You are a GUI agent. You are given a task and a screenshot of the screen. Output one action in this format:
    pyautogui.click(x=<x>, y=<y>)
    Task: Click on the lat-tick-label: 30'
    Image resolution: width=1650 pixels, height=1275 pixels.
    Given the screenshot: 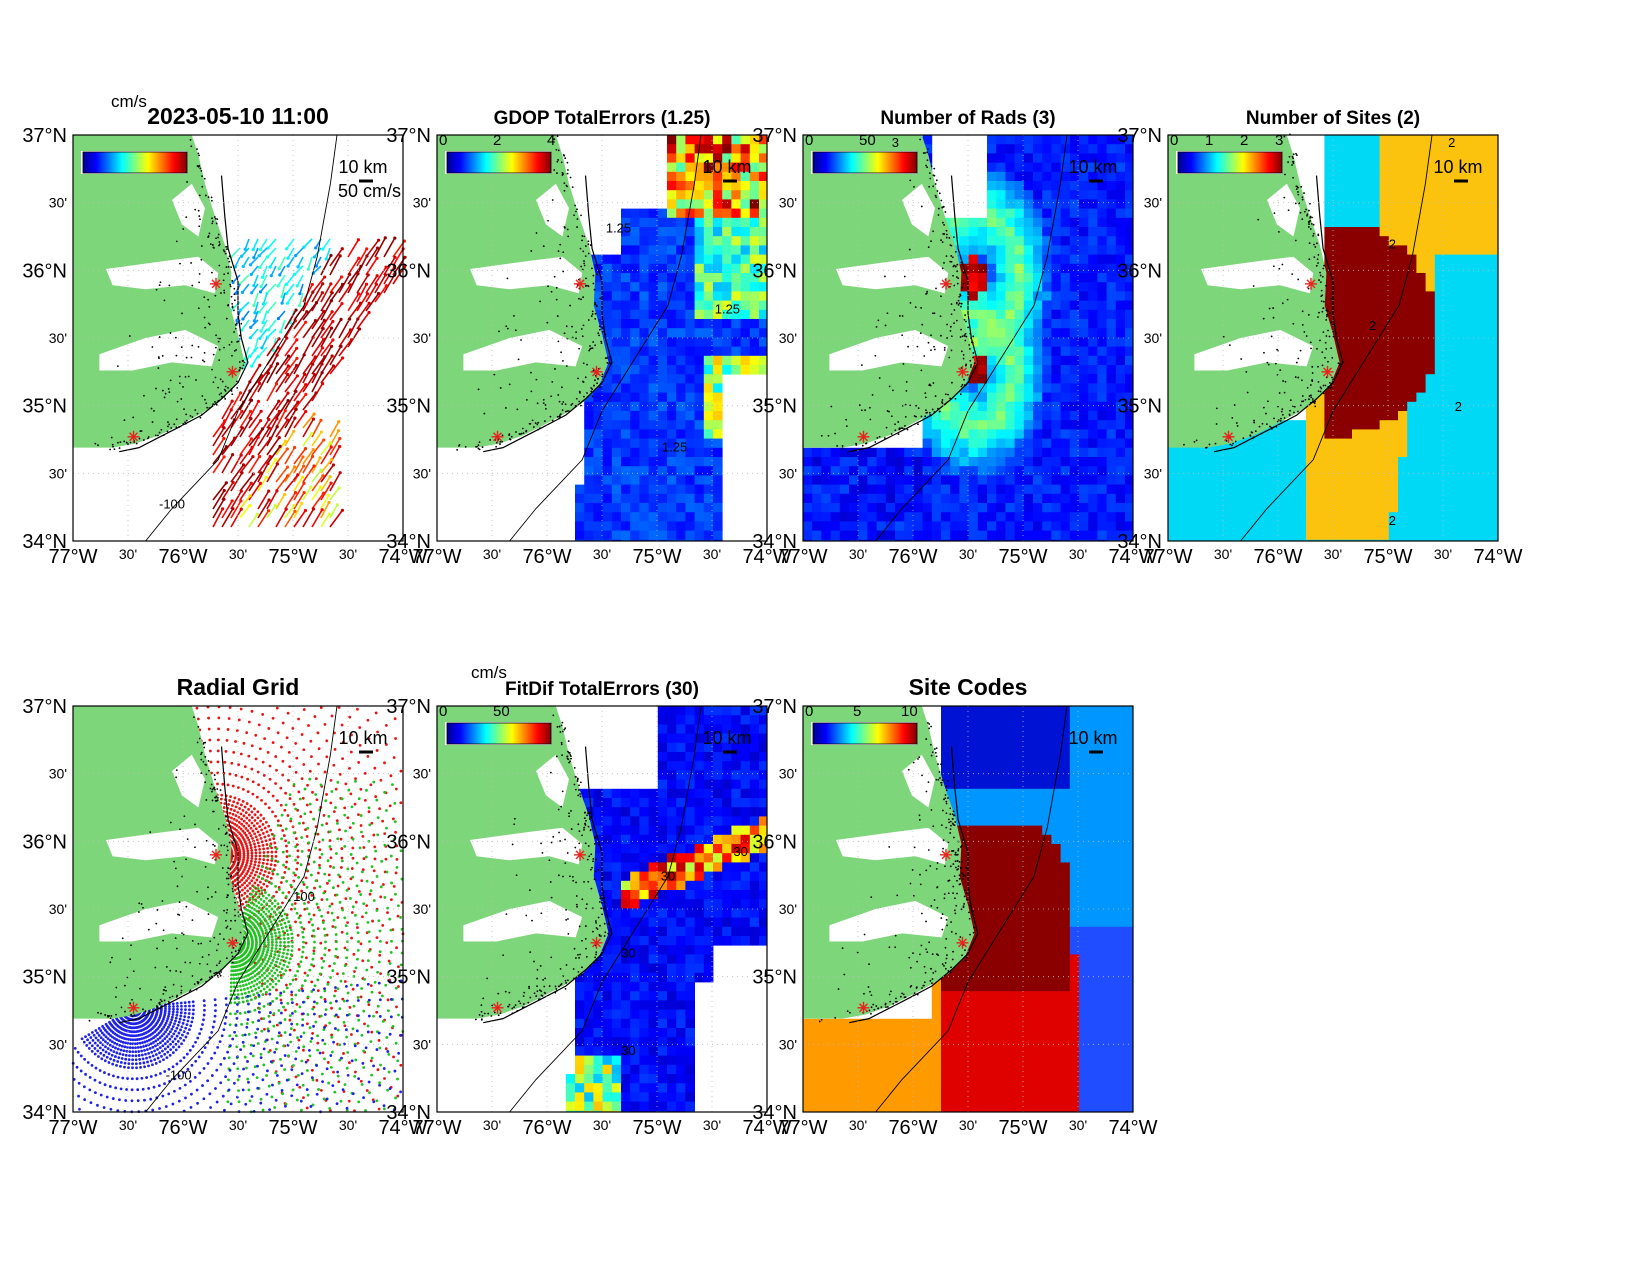 What is the action you would take?
    pyautogui.click(x=58, y=203)
    